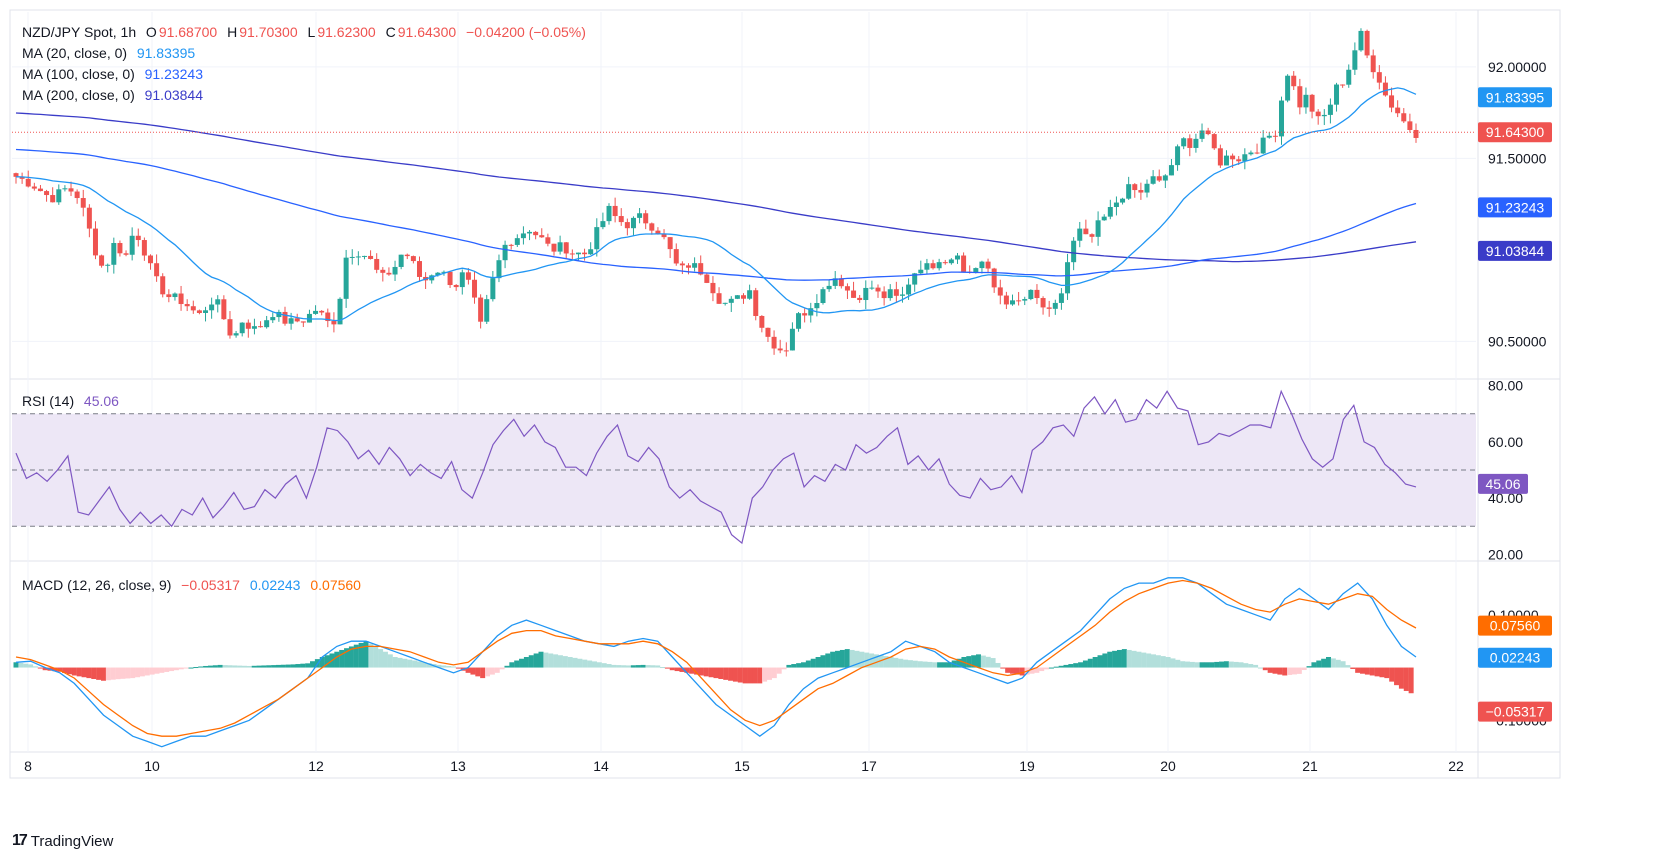  What do you see at coordinates (1515, 625) in the screenshot?
I see `macd-axis-badge` at bounding box center [1515, 625].